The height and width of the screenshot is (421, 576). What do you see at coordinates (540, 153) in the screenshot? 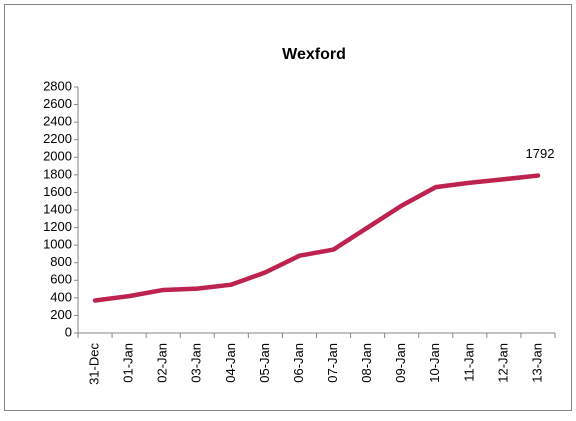
I see `data-label: 1792` at bounding box center [540, 153].